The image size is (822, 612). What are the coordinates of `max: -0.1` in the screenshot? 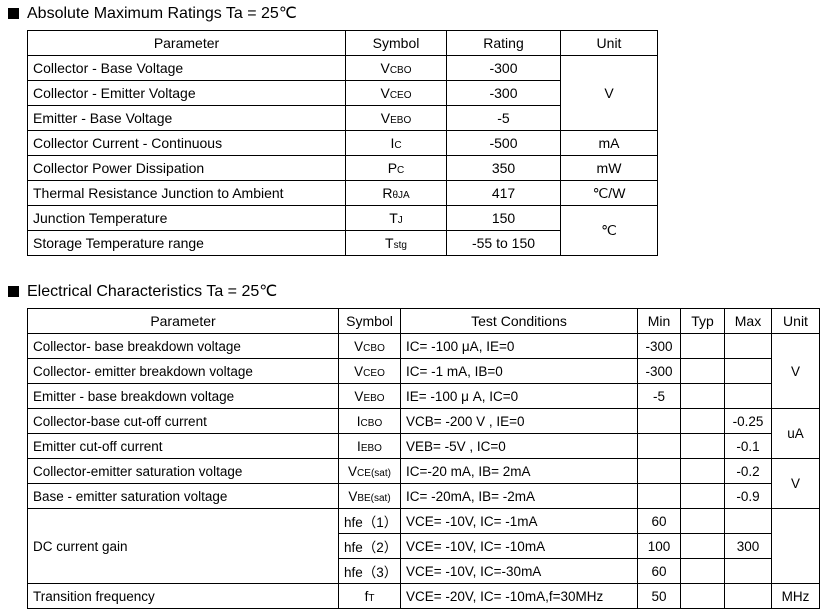 It's located at (748, 446).